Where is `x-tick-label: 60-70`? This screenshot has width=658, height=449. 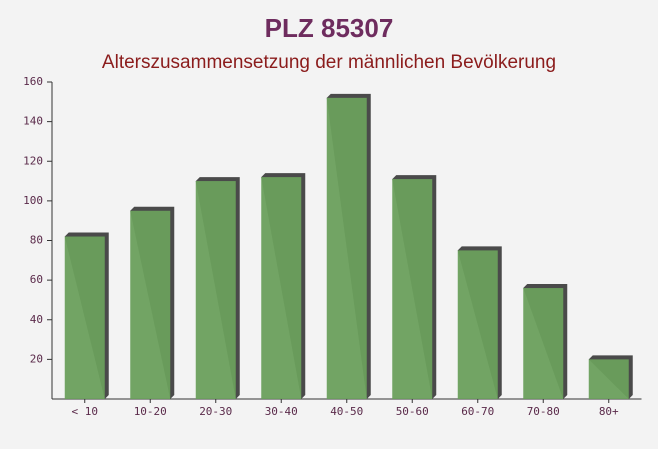
x-tick-label: 60-70 is located at coordinates (477, 411).